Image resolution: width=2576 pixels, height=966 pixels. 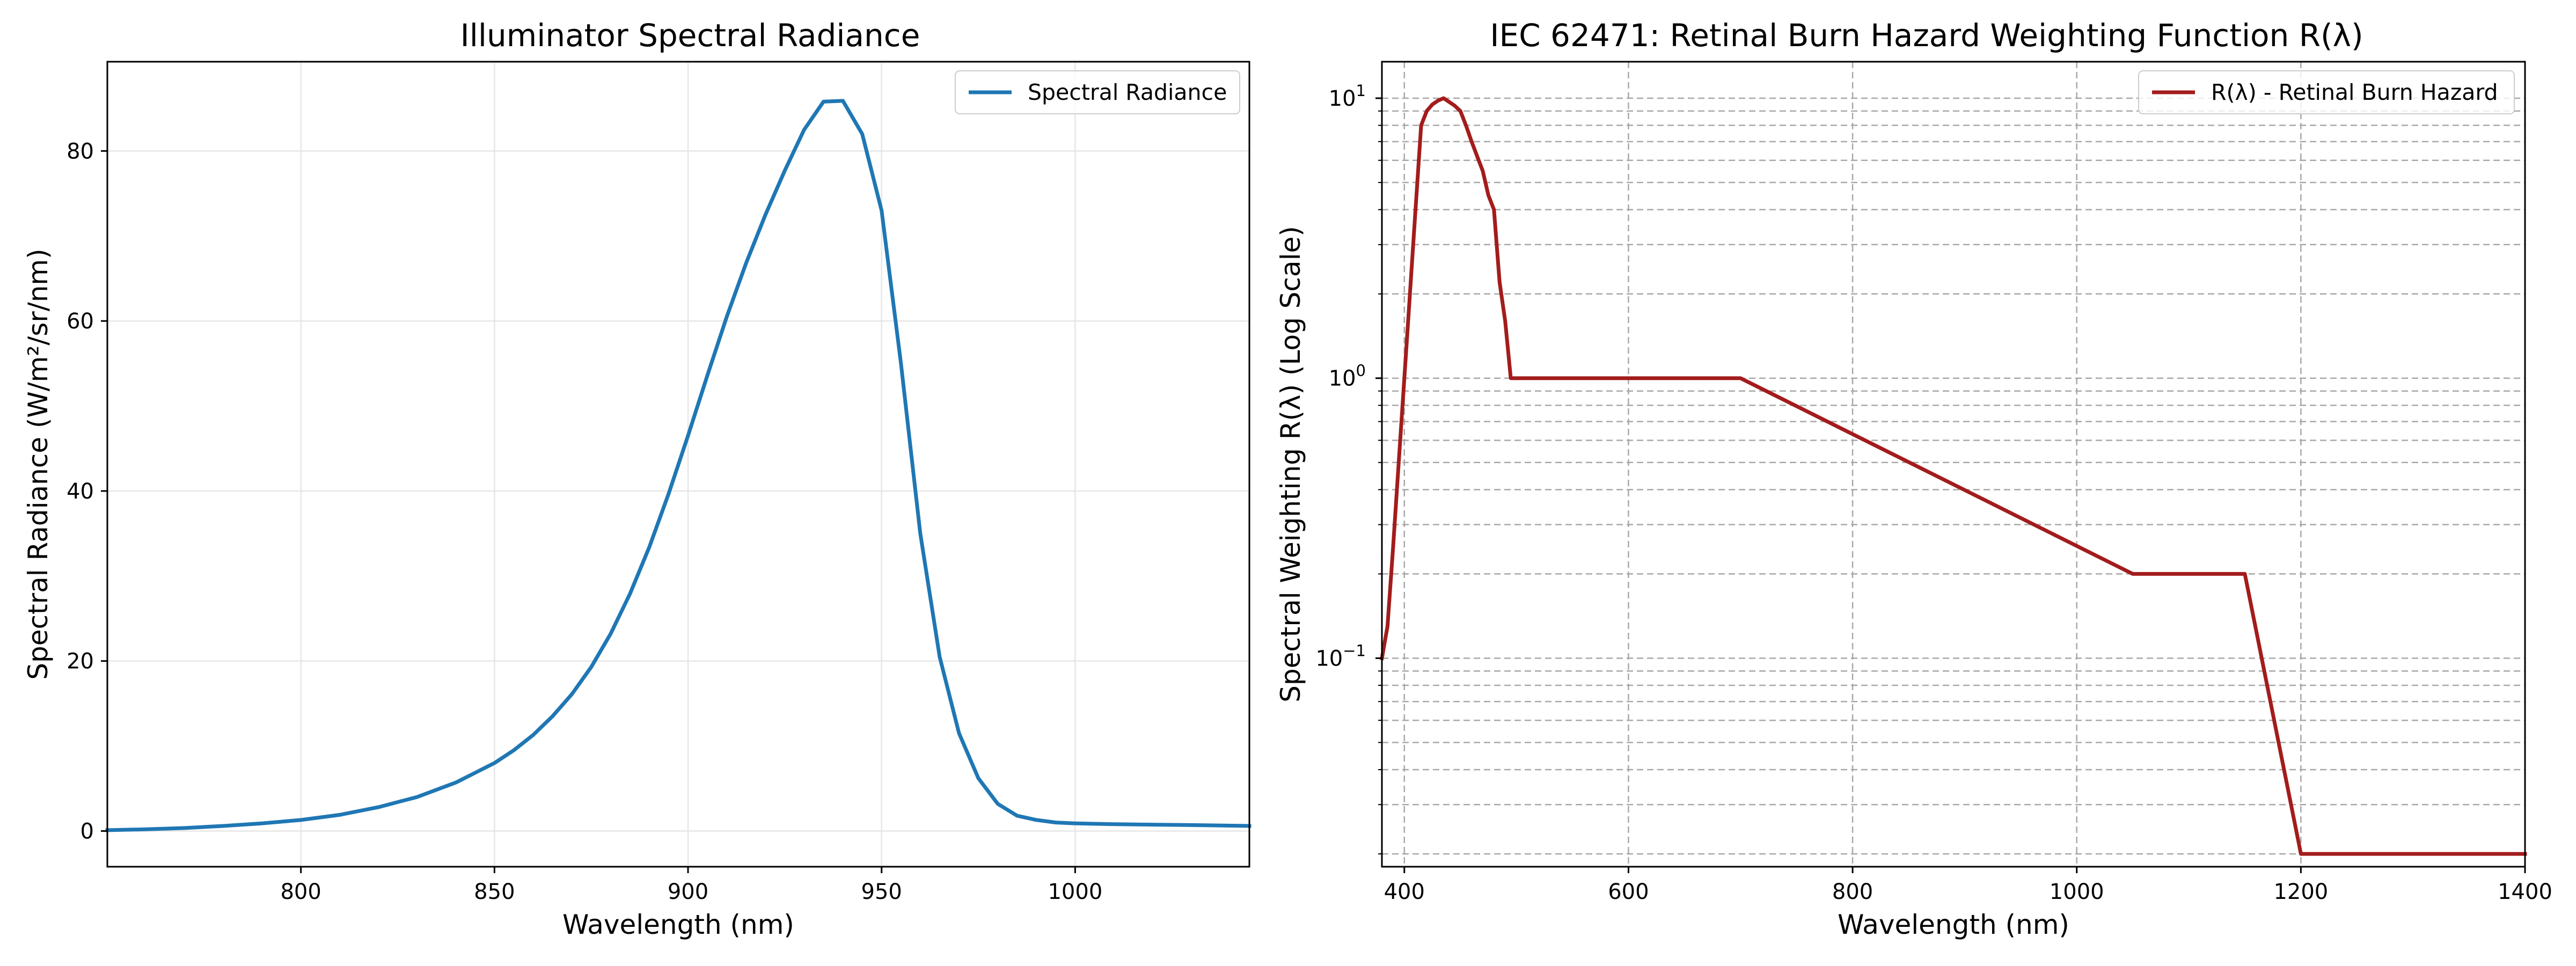 I want to click on legend-label: R(λ) - Retinal Burn Hazard, so click(x=2354, y=92).